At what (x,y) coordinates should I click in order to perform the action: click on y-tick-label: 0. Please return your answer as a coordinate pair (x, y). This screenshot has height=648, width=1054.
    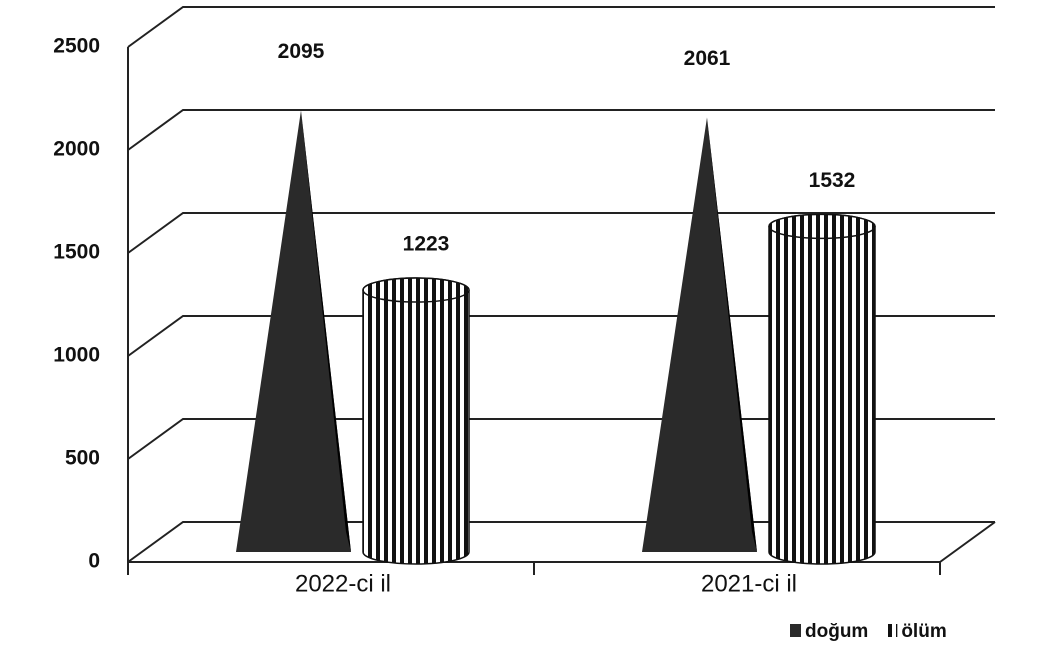
    Looking at the image, I should click on (94, 561).